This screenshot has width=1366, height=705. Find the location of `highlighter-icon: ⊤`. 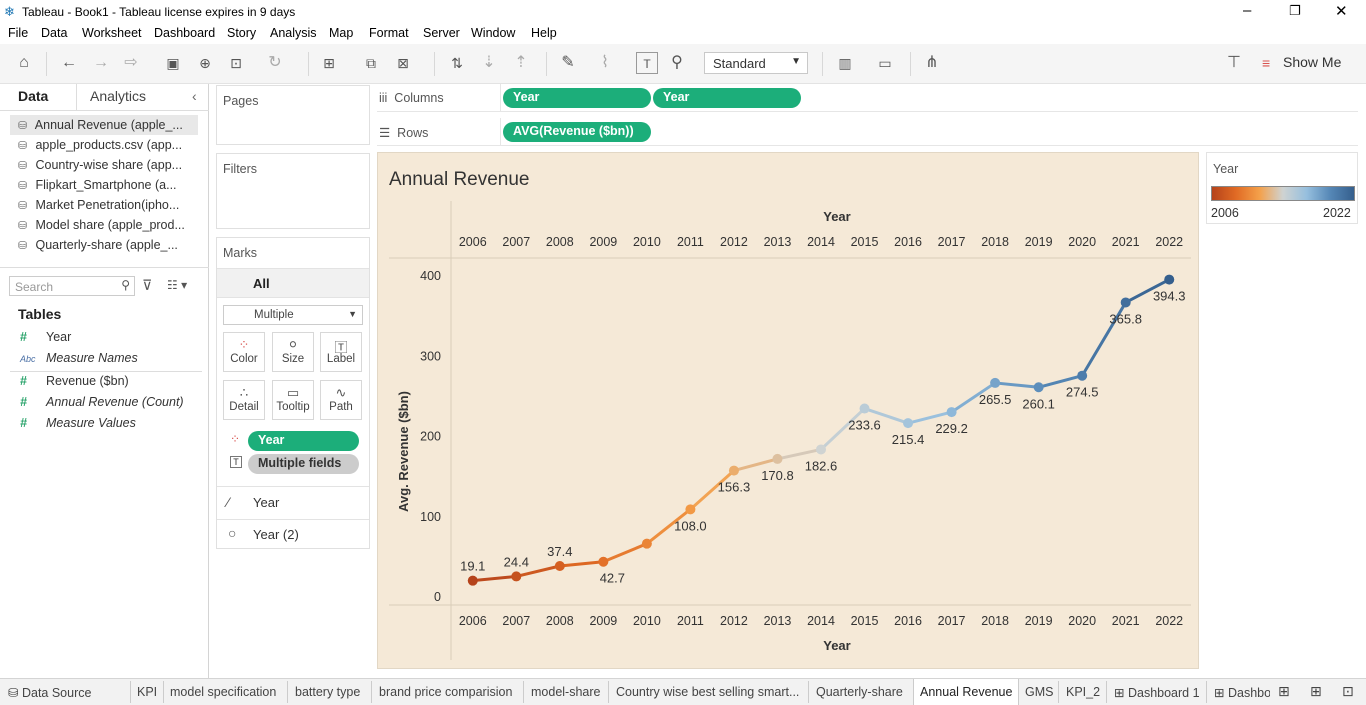

highlighter-icon: ⊤ is located at coordinates (1234, 62).